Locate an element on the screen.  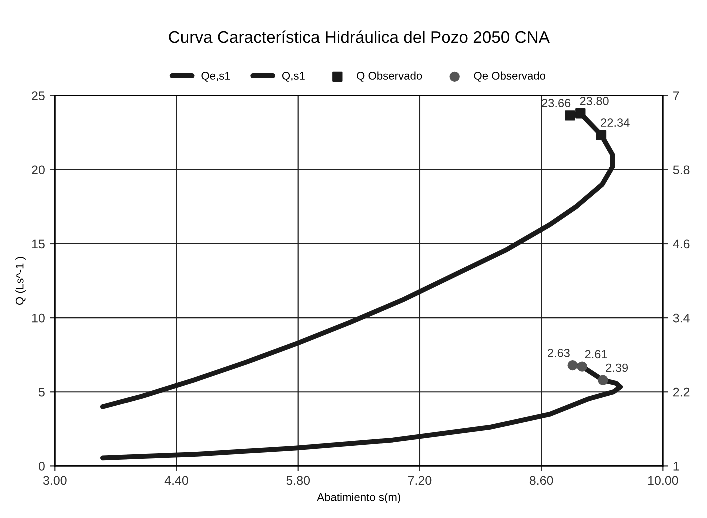
y2-tick-label: 3.4 is located at coordinates (681, 318).